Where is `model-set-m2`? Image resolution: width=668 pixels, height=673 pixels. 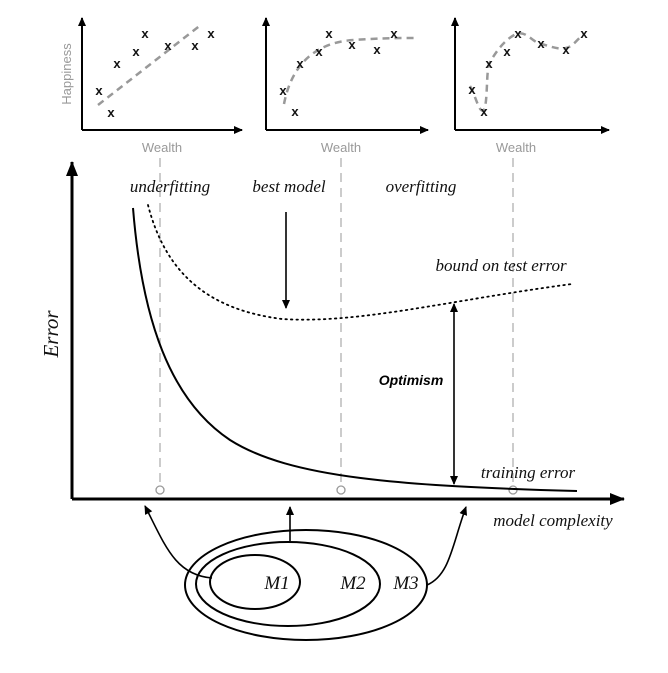
model-set-m2 is located at coordinates (288, 584).